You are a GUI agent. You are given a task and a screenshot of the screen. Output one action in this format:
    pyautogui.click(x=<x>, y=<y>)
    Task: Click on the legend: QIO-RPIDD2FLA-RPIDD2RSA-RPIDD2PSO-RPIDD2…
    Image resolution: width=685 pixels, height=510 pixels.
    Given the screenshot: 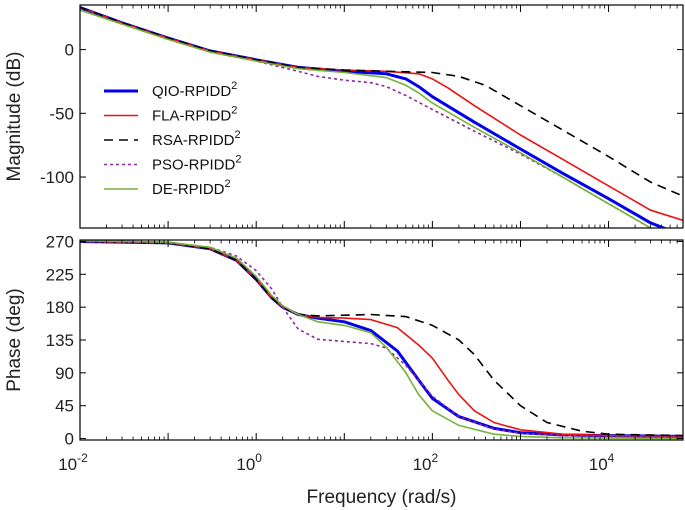 What is the action you would take?
    pyautogui.click(x=172, y=139)
    